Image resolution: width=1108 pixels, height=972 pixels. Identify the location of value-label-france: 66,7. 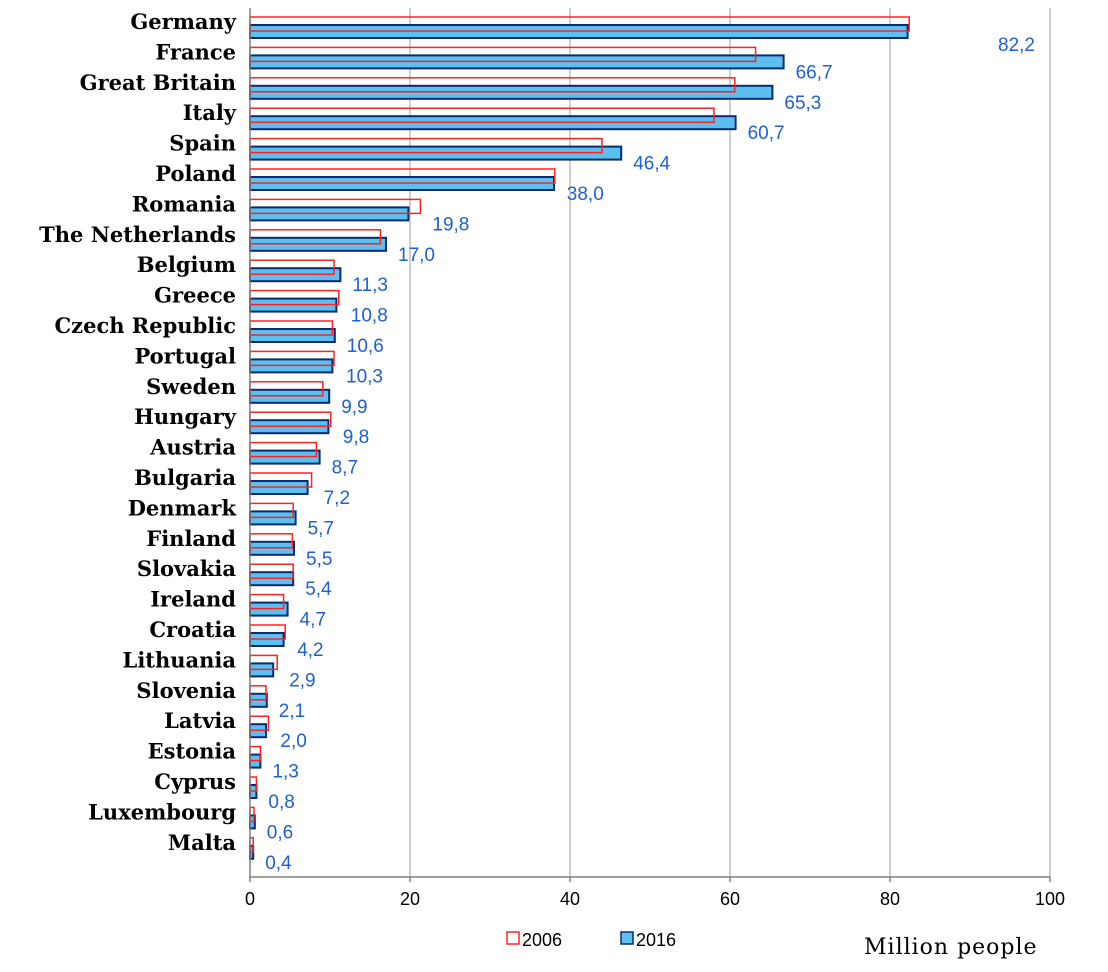
(814, 72).